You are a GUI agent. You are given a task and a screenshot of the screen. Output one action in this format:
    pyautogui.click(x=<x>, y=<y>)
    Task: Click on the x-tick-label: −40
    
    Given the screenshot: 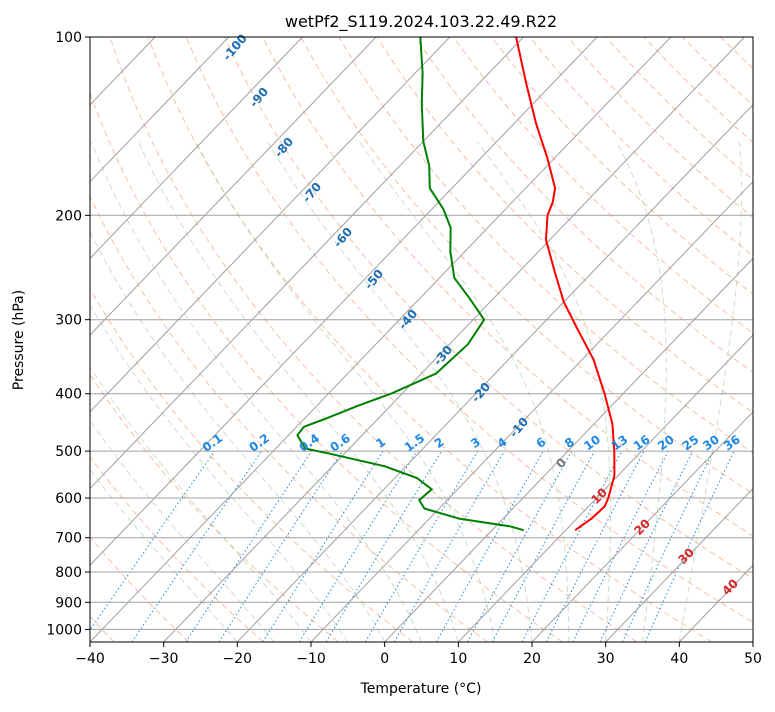 What is the action you would take?
    pyautogui.click(x=90, y=659)
    